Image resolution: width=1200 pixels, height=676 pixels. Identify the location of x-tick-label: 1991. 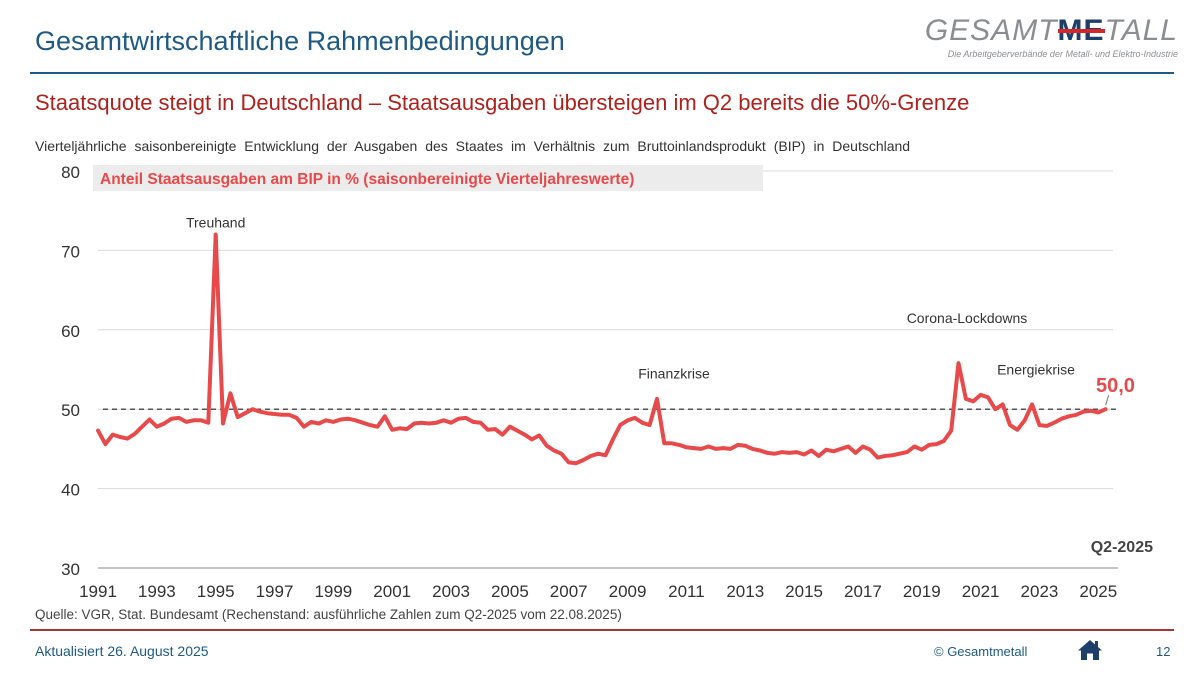
(98, 591).